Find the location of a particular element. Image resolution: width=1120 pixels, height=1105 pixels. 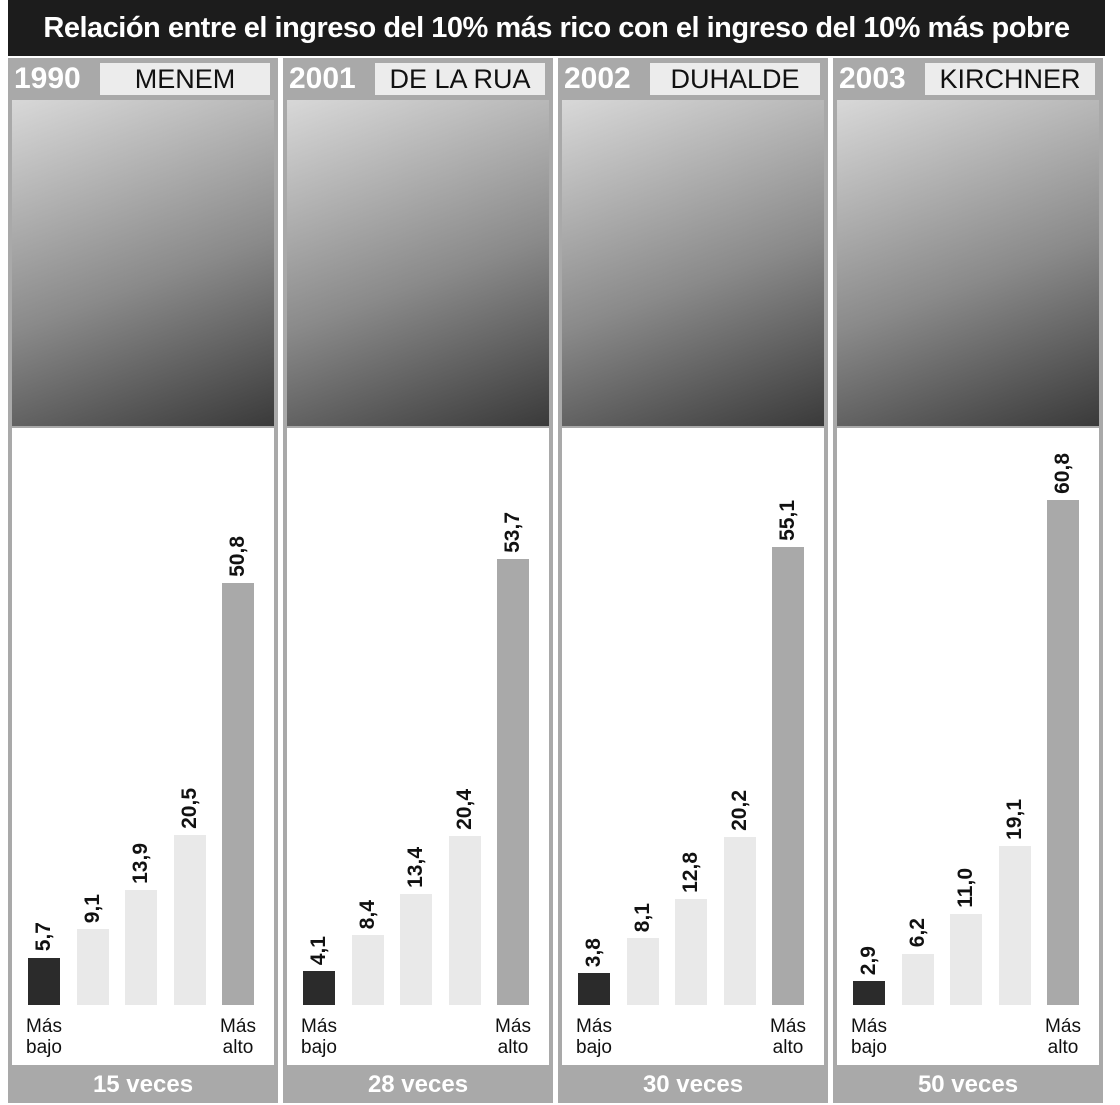

value-label: 11,0 is located at coordinates (965, 887).